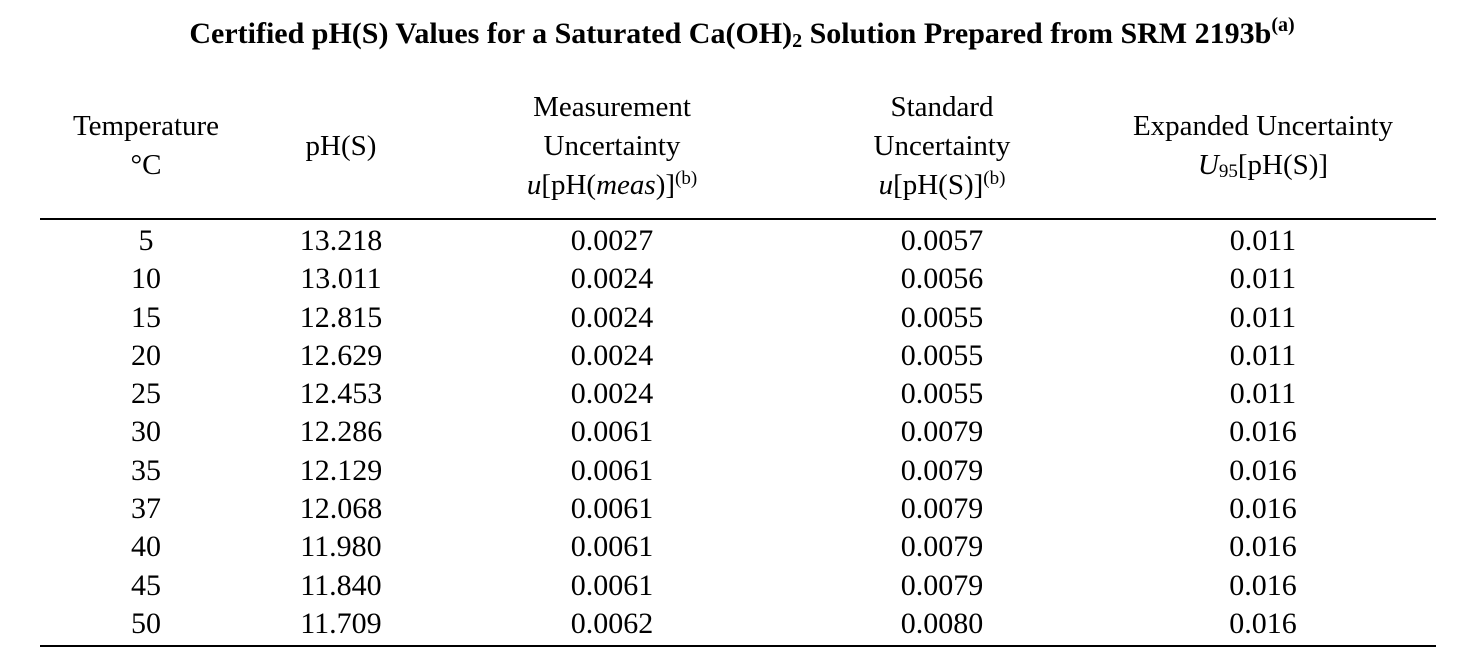 Image resolution: width=1484 pixels, height=656 pixels. What do you see at coordinates (612, 626) in the screenshot?
I see `cell-measurement-uncertainty: 0.0062` at bounding box center [612, 626].